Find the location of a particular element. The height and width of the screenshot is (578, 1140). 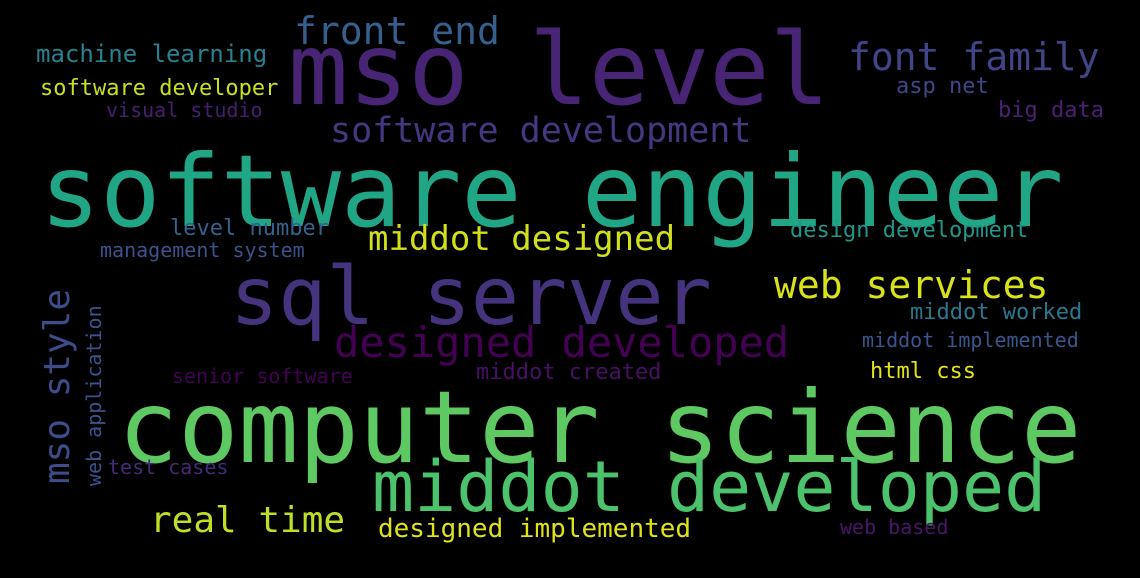

word-mso-style: mso style is located at coordinates (57, 386).